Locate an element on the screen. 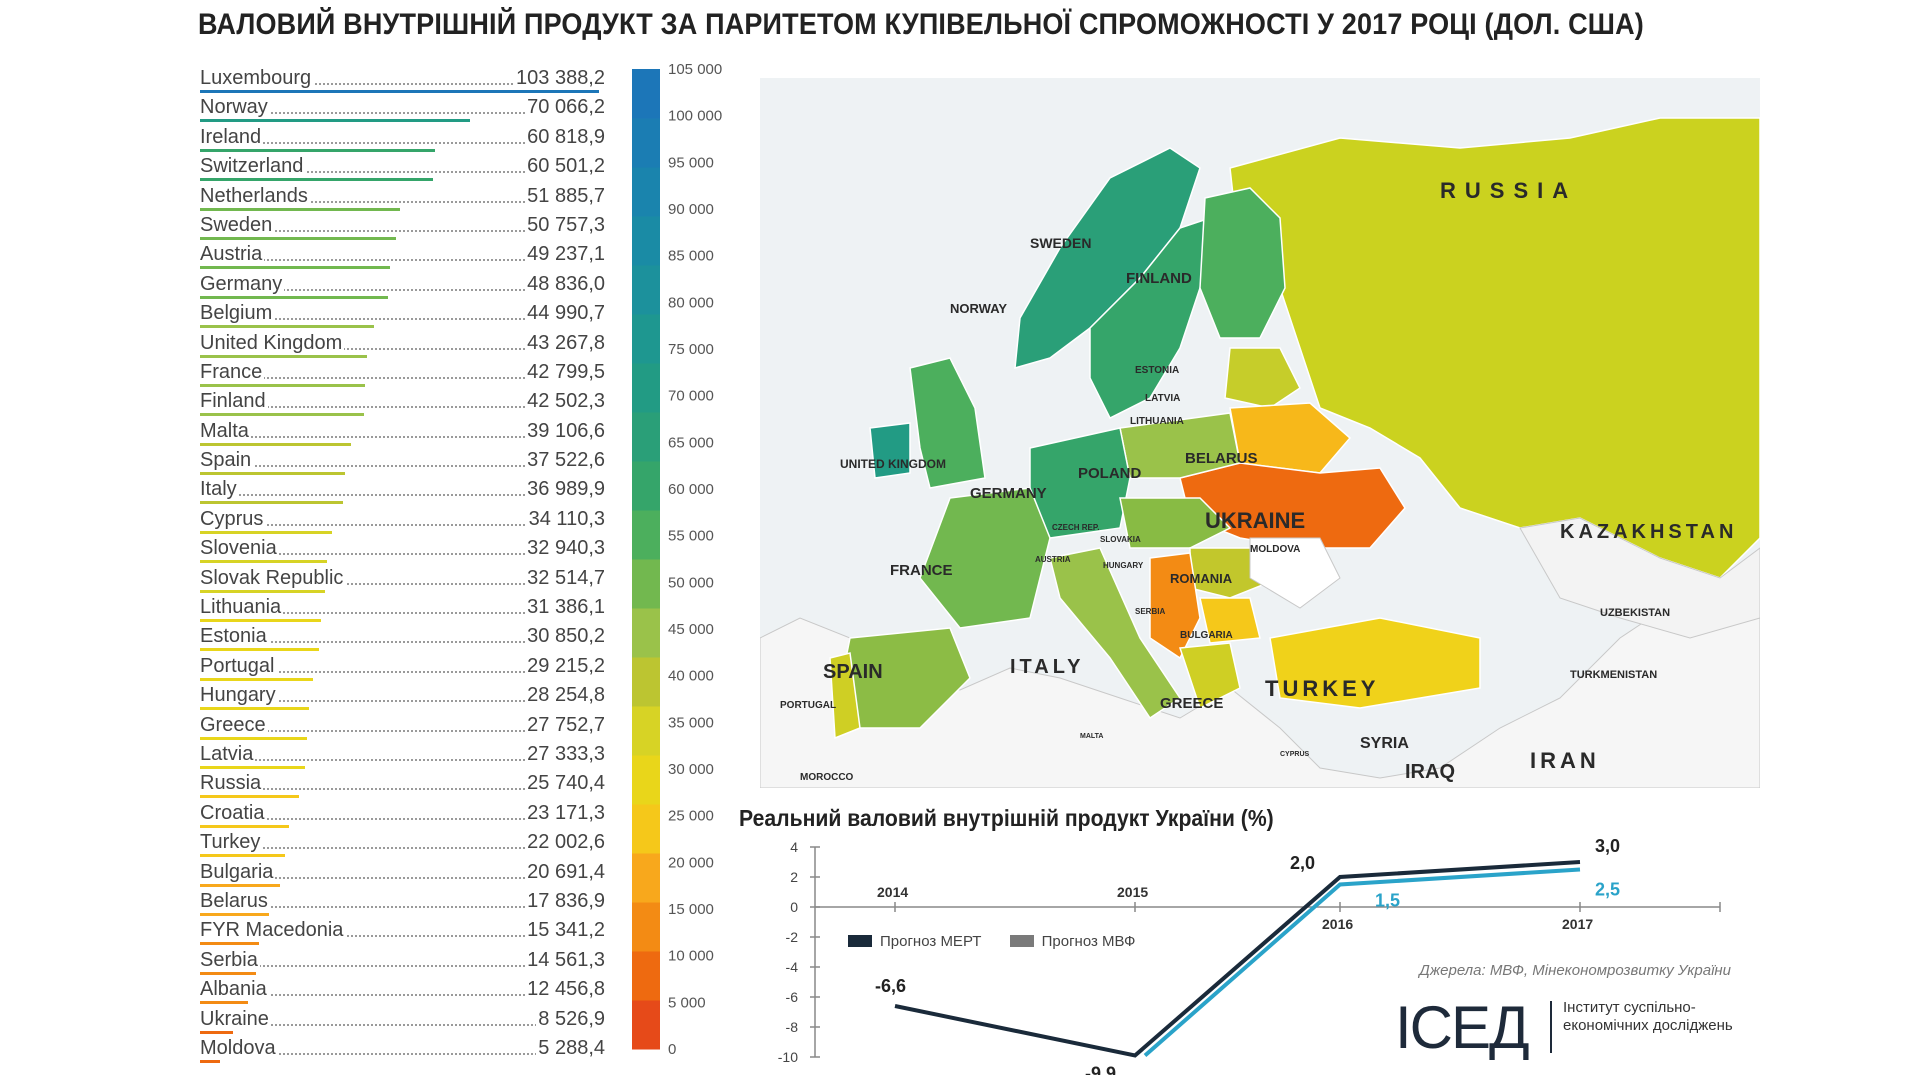 The height and width of the screenshot is (1080, 1920). map-united-kingdom is located at coordinates (947, 423).